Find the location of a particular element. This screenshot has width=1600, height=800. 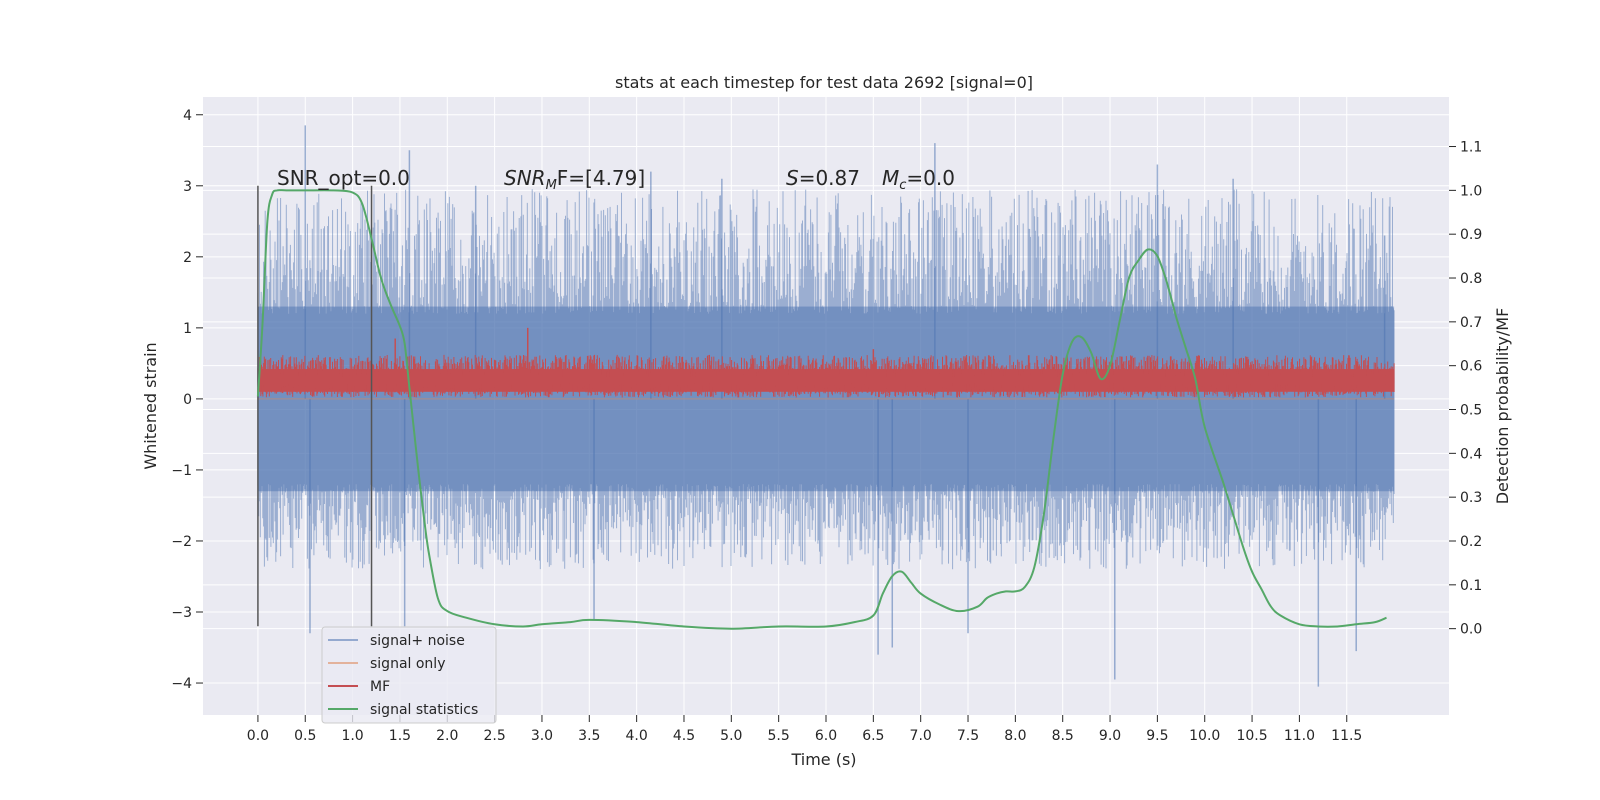

x-tick-label: 5.0 is located at coordinates (731, 736).